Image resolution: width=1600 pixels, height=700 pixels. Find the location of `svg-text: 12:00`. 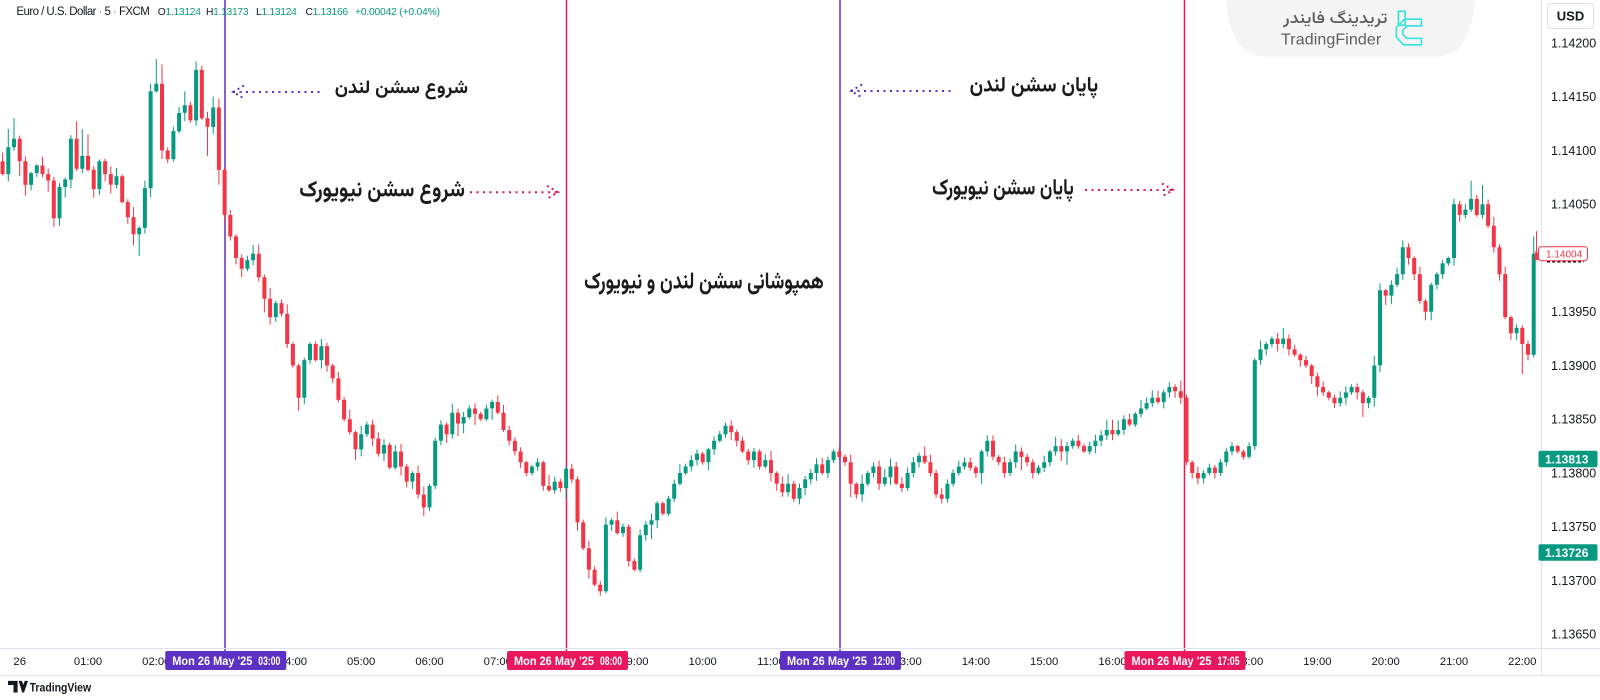

svg-text: 12:00 is located at coordinates (884, 662).